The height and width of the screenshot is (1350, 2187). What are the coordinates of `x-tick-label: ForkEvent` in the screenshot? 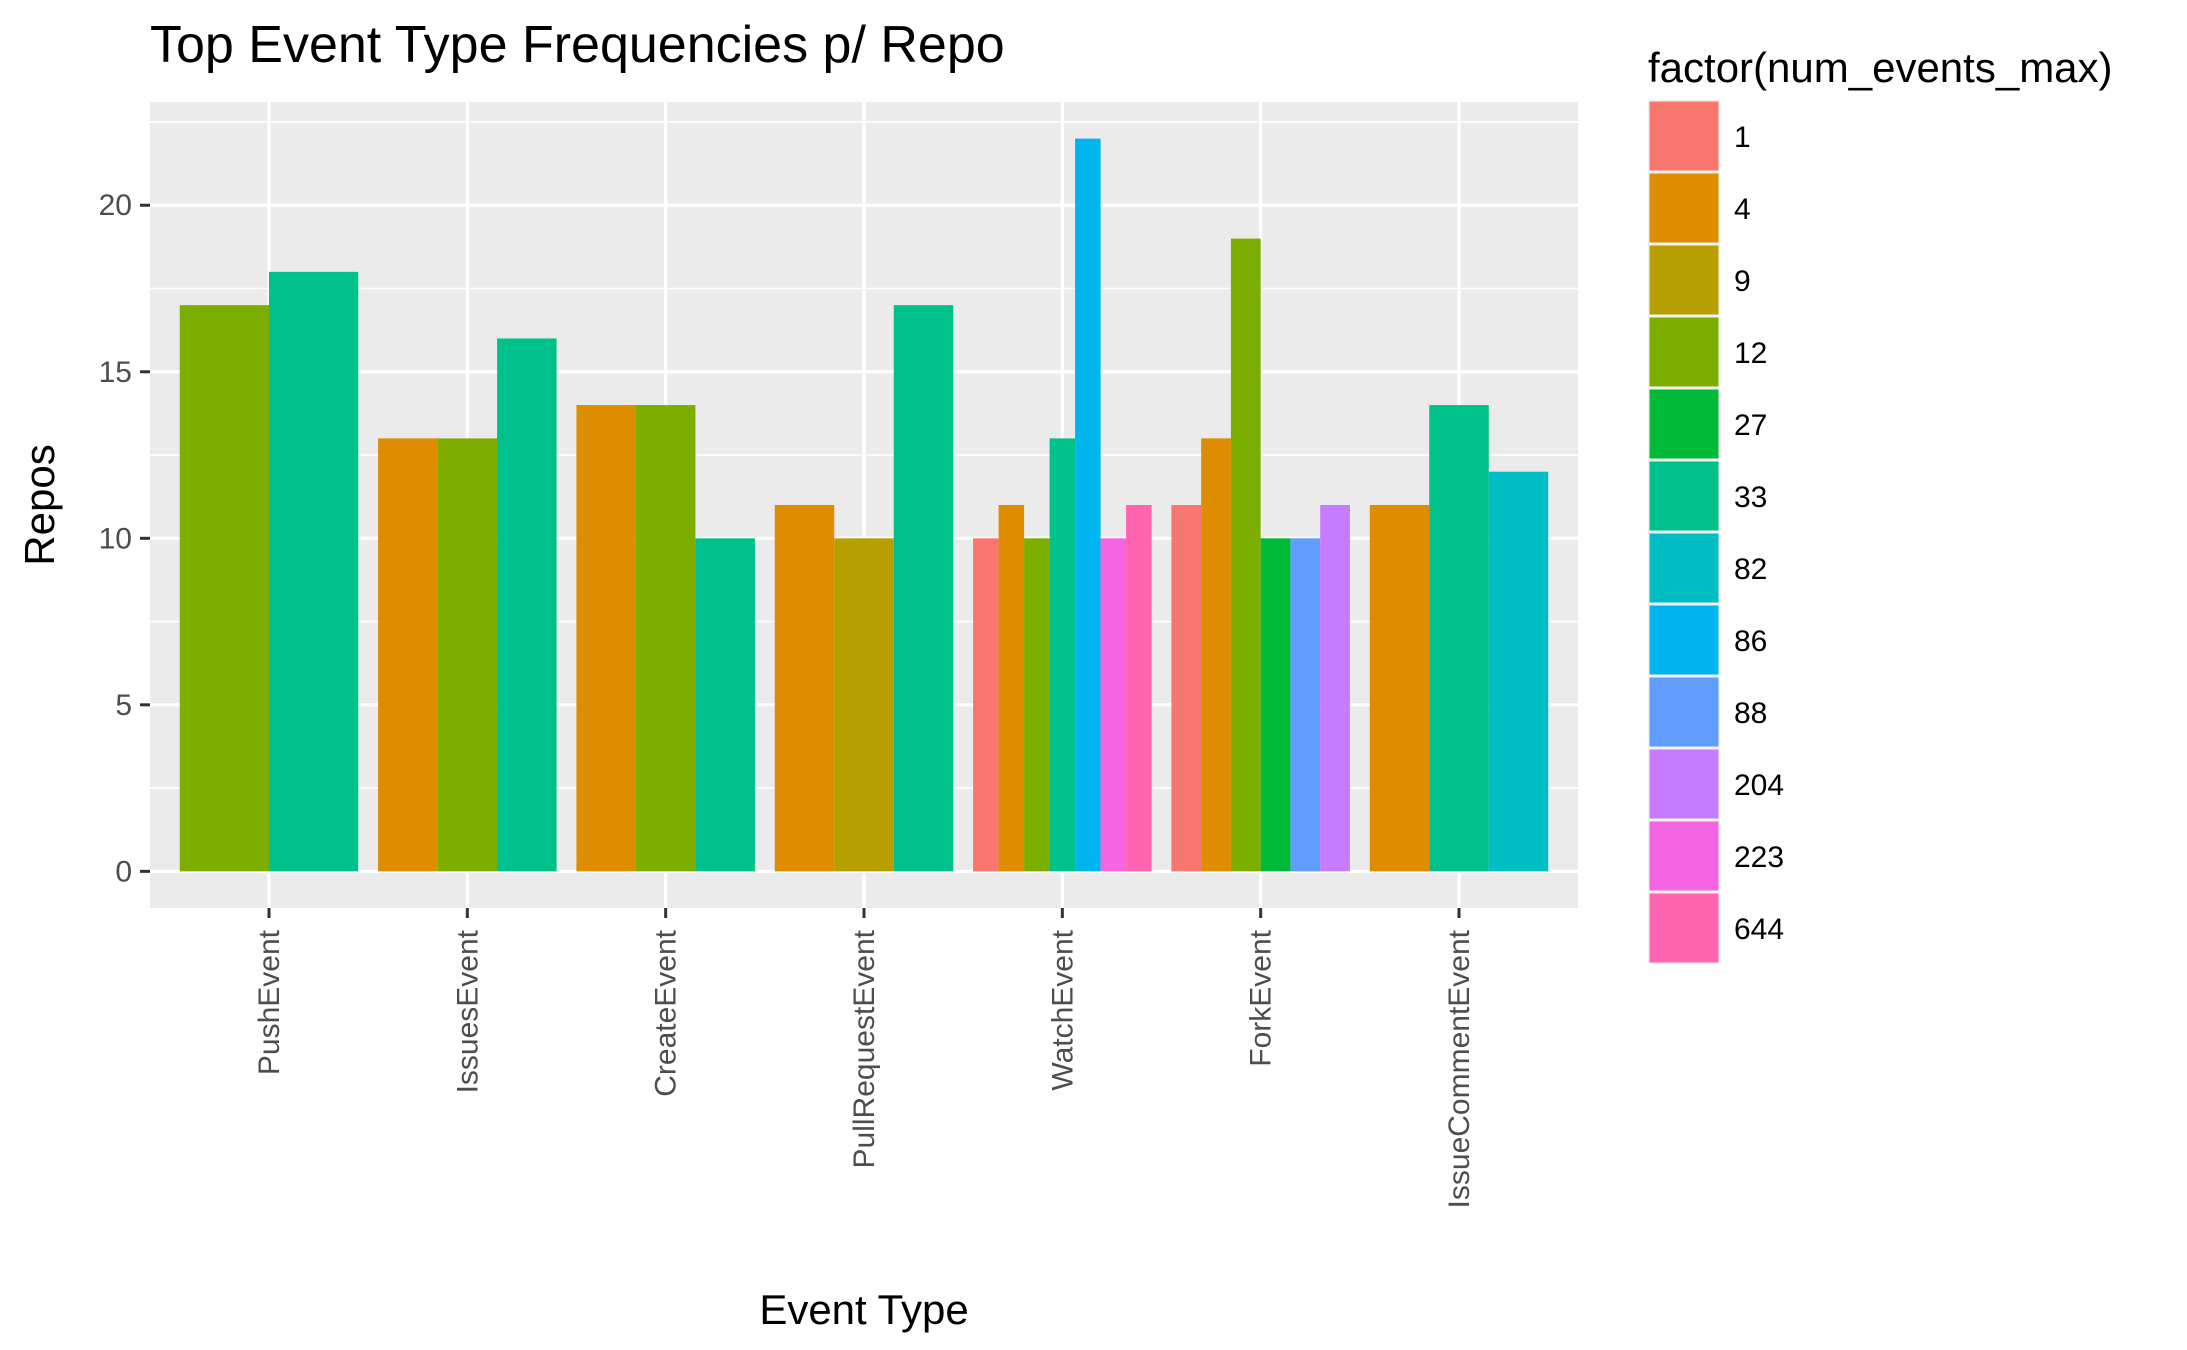 It's located at (1261, 997).